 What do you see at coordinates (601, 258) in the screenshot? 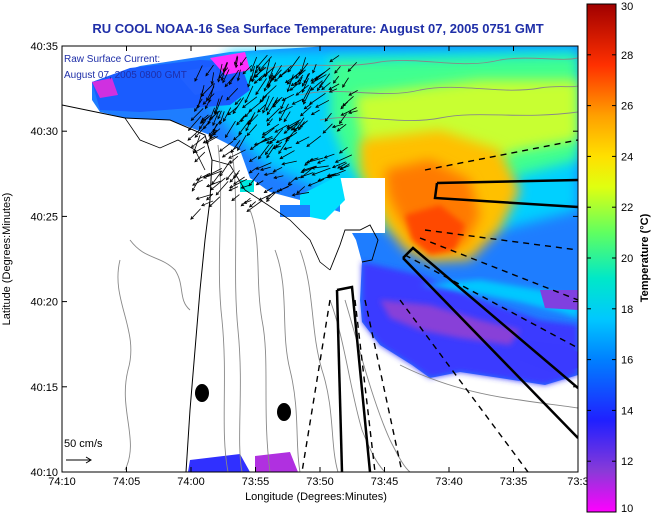
I see `colorbar-gradient` at bounding box center [601, 258].